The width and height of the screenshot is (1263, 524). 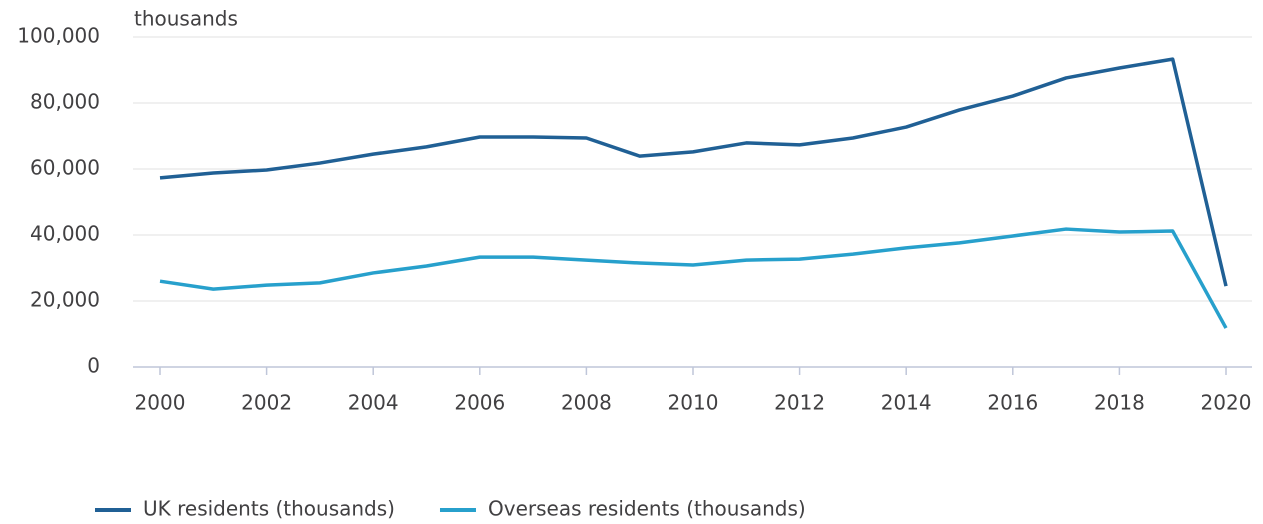 What do you see at coordinates (65, 168) in the screenshot?
I see `y-tick-label: 60,000` at bounding box center [65, 168].